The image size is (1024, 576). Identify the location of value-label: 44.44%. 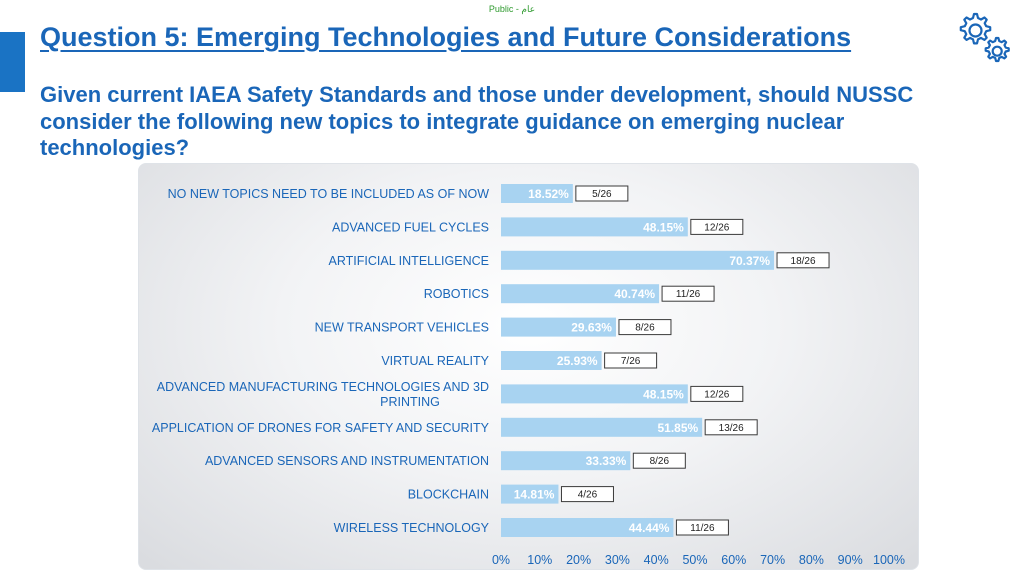
(649, 528).